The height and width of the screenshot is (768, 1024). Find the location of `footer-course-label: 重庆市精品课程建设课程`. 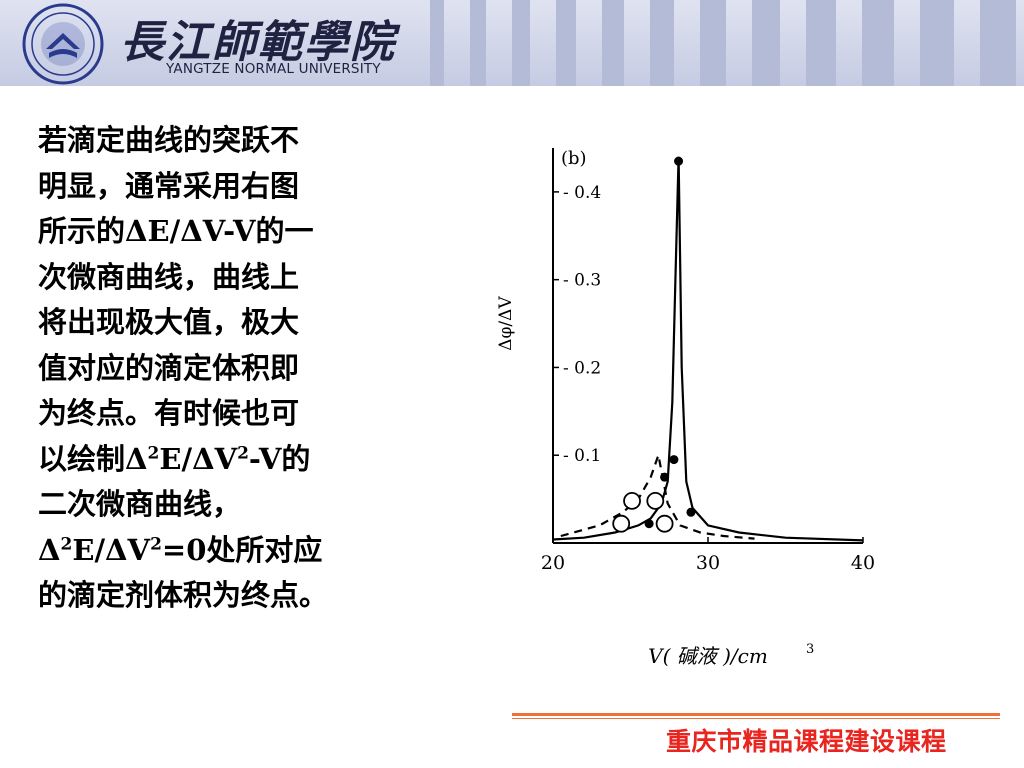

footer-course-label: 重庆市精品课程建设课程 is located at coordinates (806, 741).